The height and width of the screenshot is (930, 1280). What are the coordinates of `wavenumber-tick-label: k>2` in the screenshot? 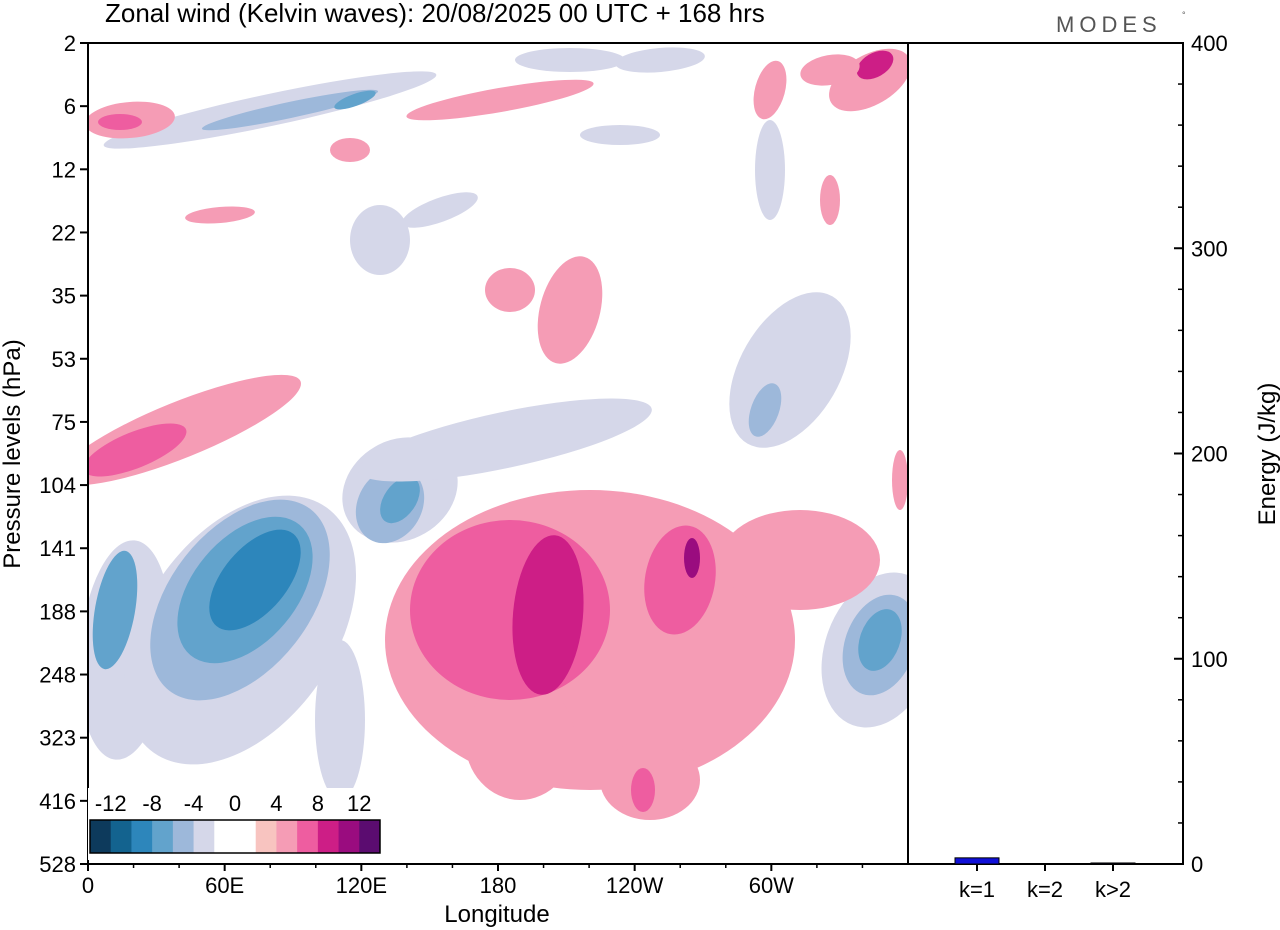 It's located at (1113, 889).